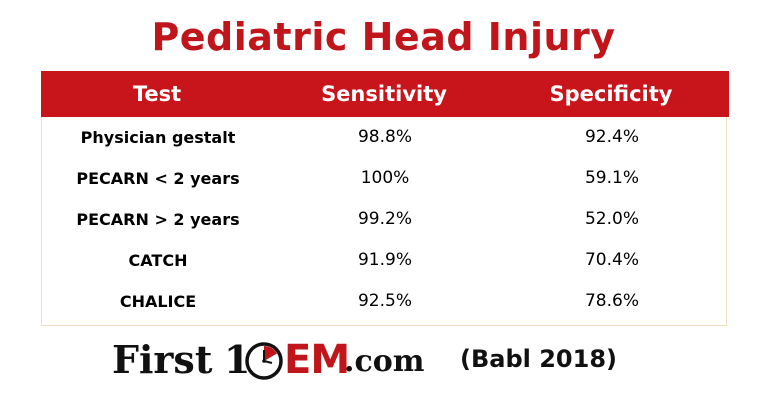 The width and height of the screenshot is (767, 406). Describe the element at coordinates (611, 137) in the screenshot. I see `specificity-value: 92.4%` at that location.